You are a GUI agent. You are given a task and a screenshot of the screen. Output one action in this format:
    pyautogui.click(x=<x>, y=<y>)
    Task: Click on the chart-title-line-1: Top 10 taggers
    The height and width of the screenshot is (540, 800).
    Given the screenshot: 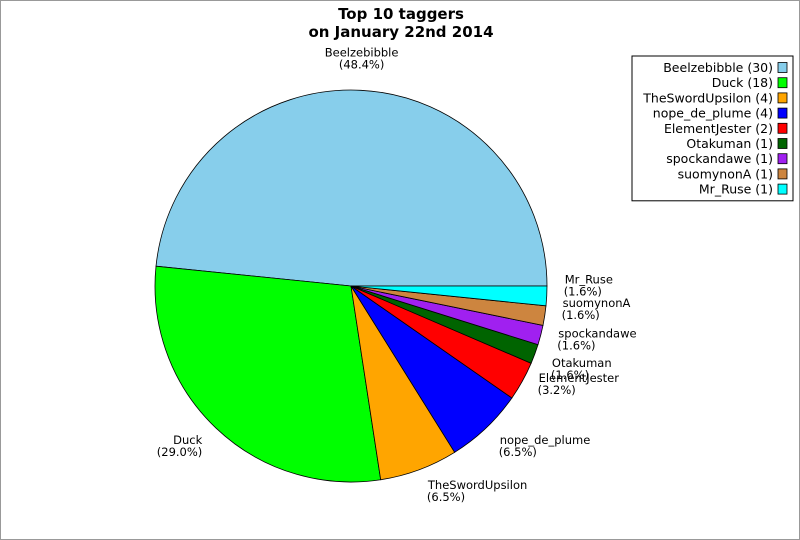 What is the action you would take?
    pyautogui.click(x=401, y=14)
    